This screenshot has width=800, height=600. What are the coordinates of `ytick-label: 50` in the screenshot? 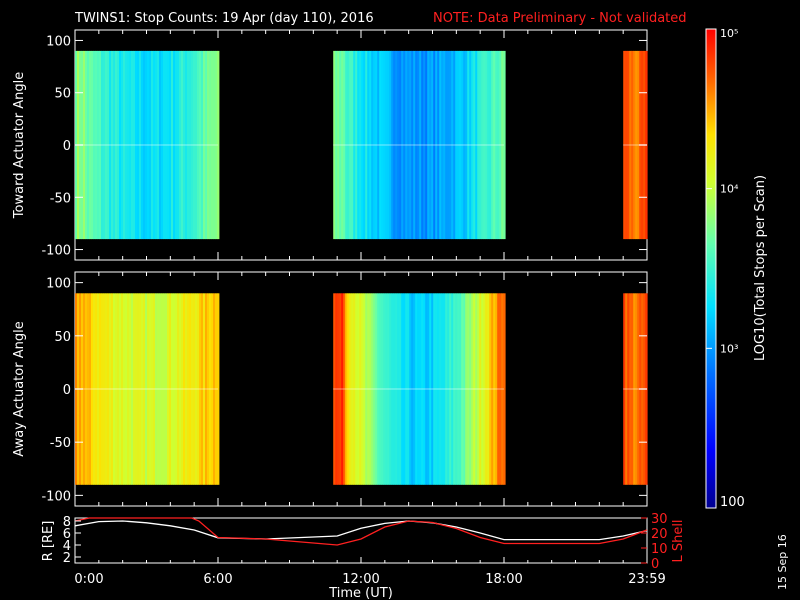 It's located at (62, 337).